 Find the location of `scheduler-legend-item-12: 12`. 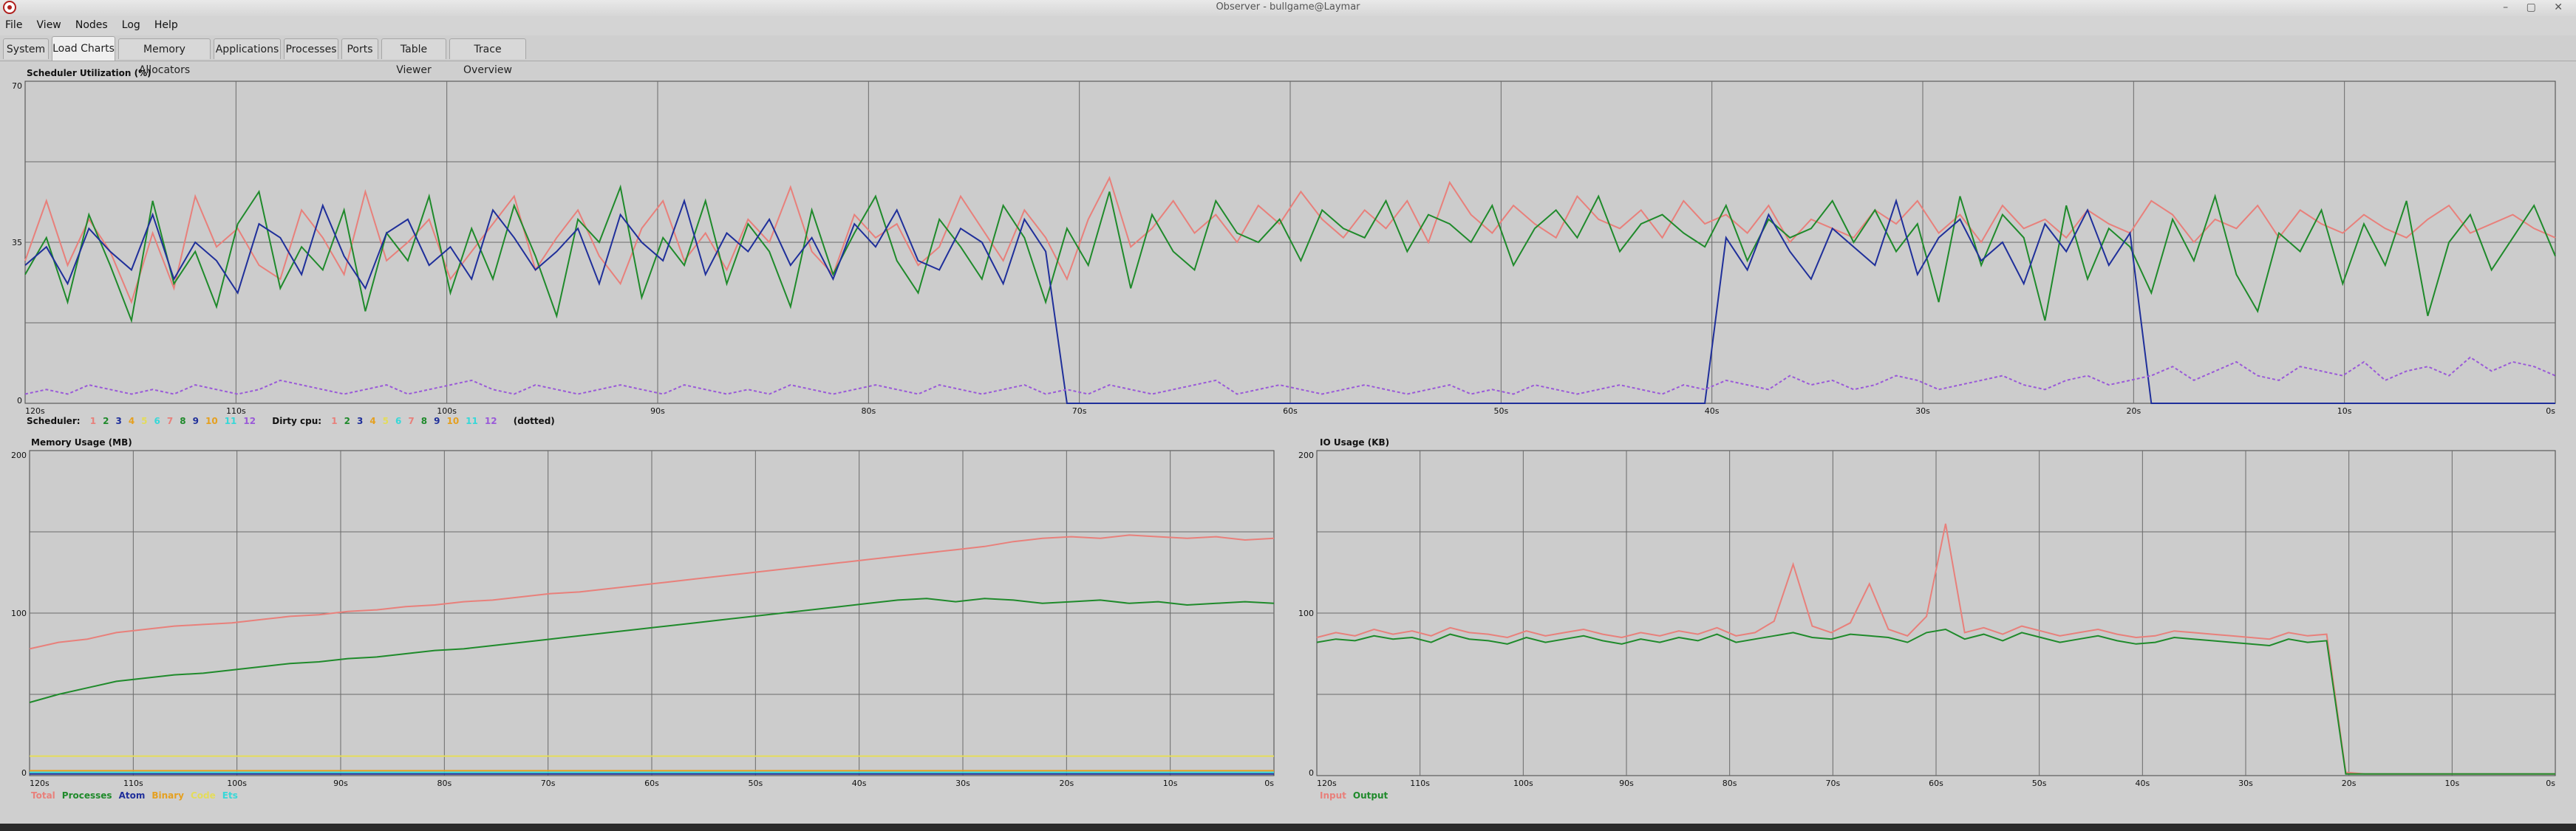

scheduler-legend-item-12: 12 is located at coordinates (249, 421).